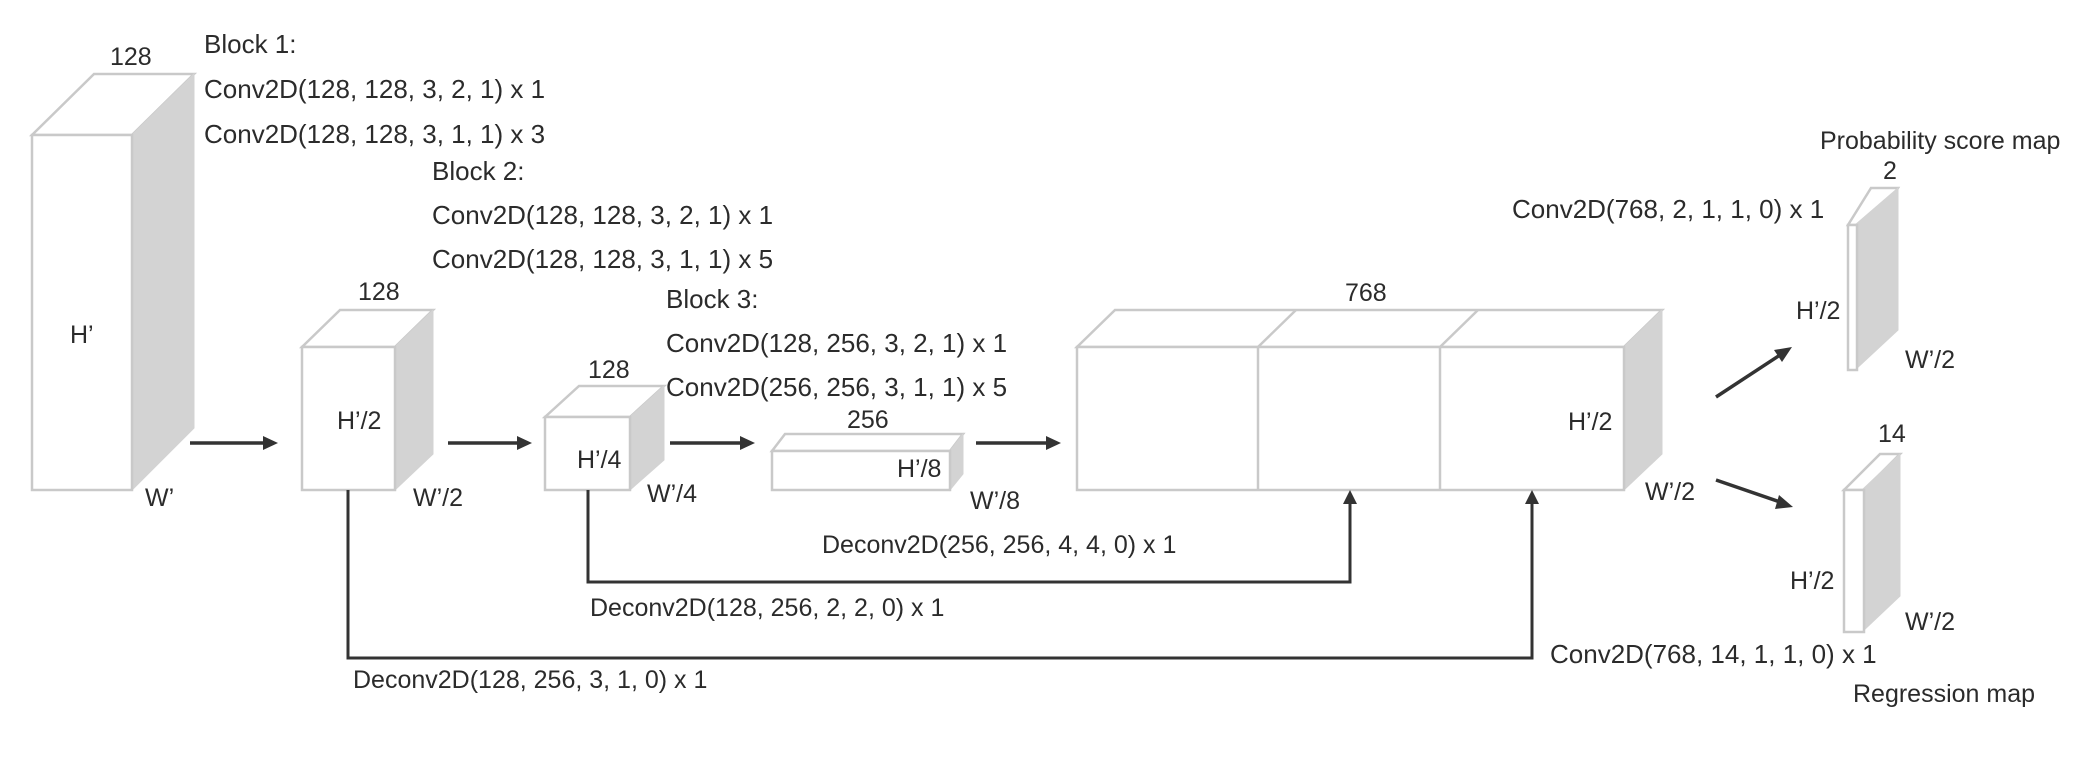 The height and width of the screenshot is (777, 2099). Describe the element at coordinates (836, 343) in the screenshot. I see `block3-conv-line1: Conv2D(128, 256, 3, 2, 1) x 1` at that location.